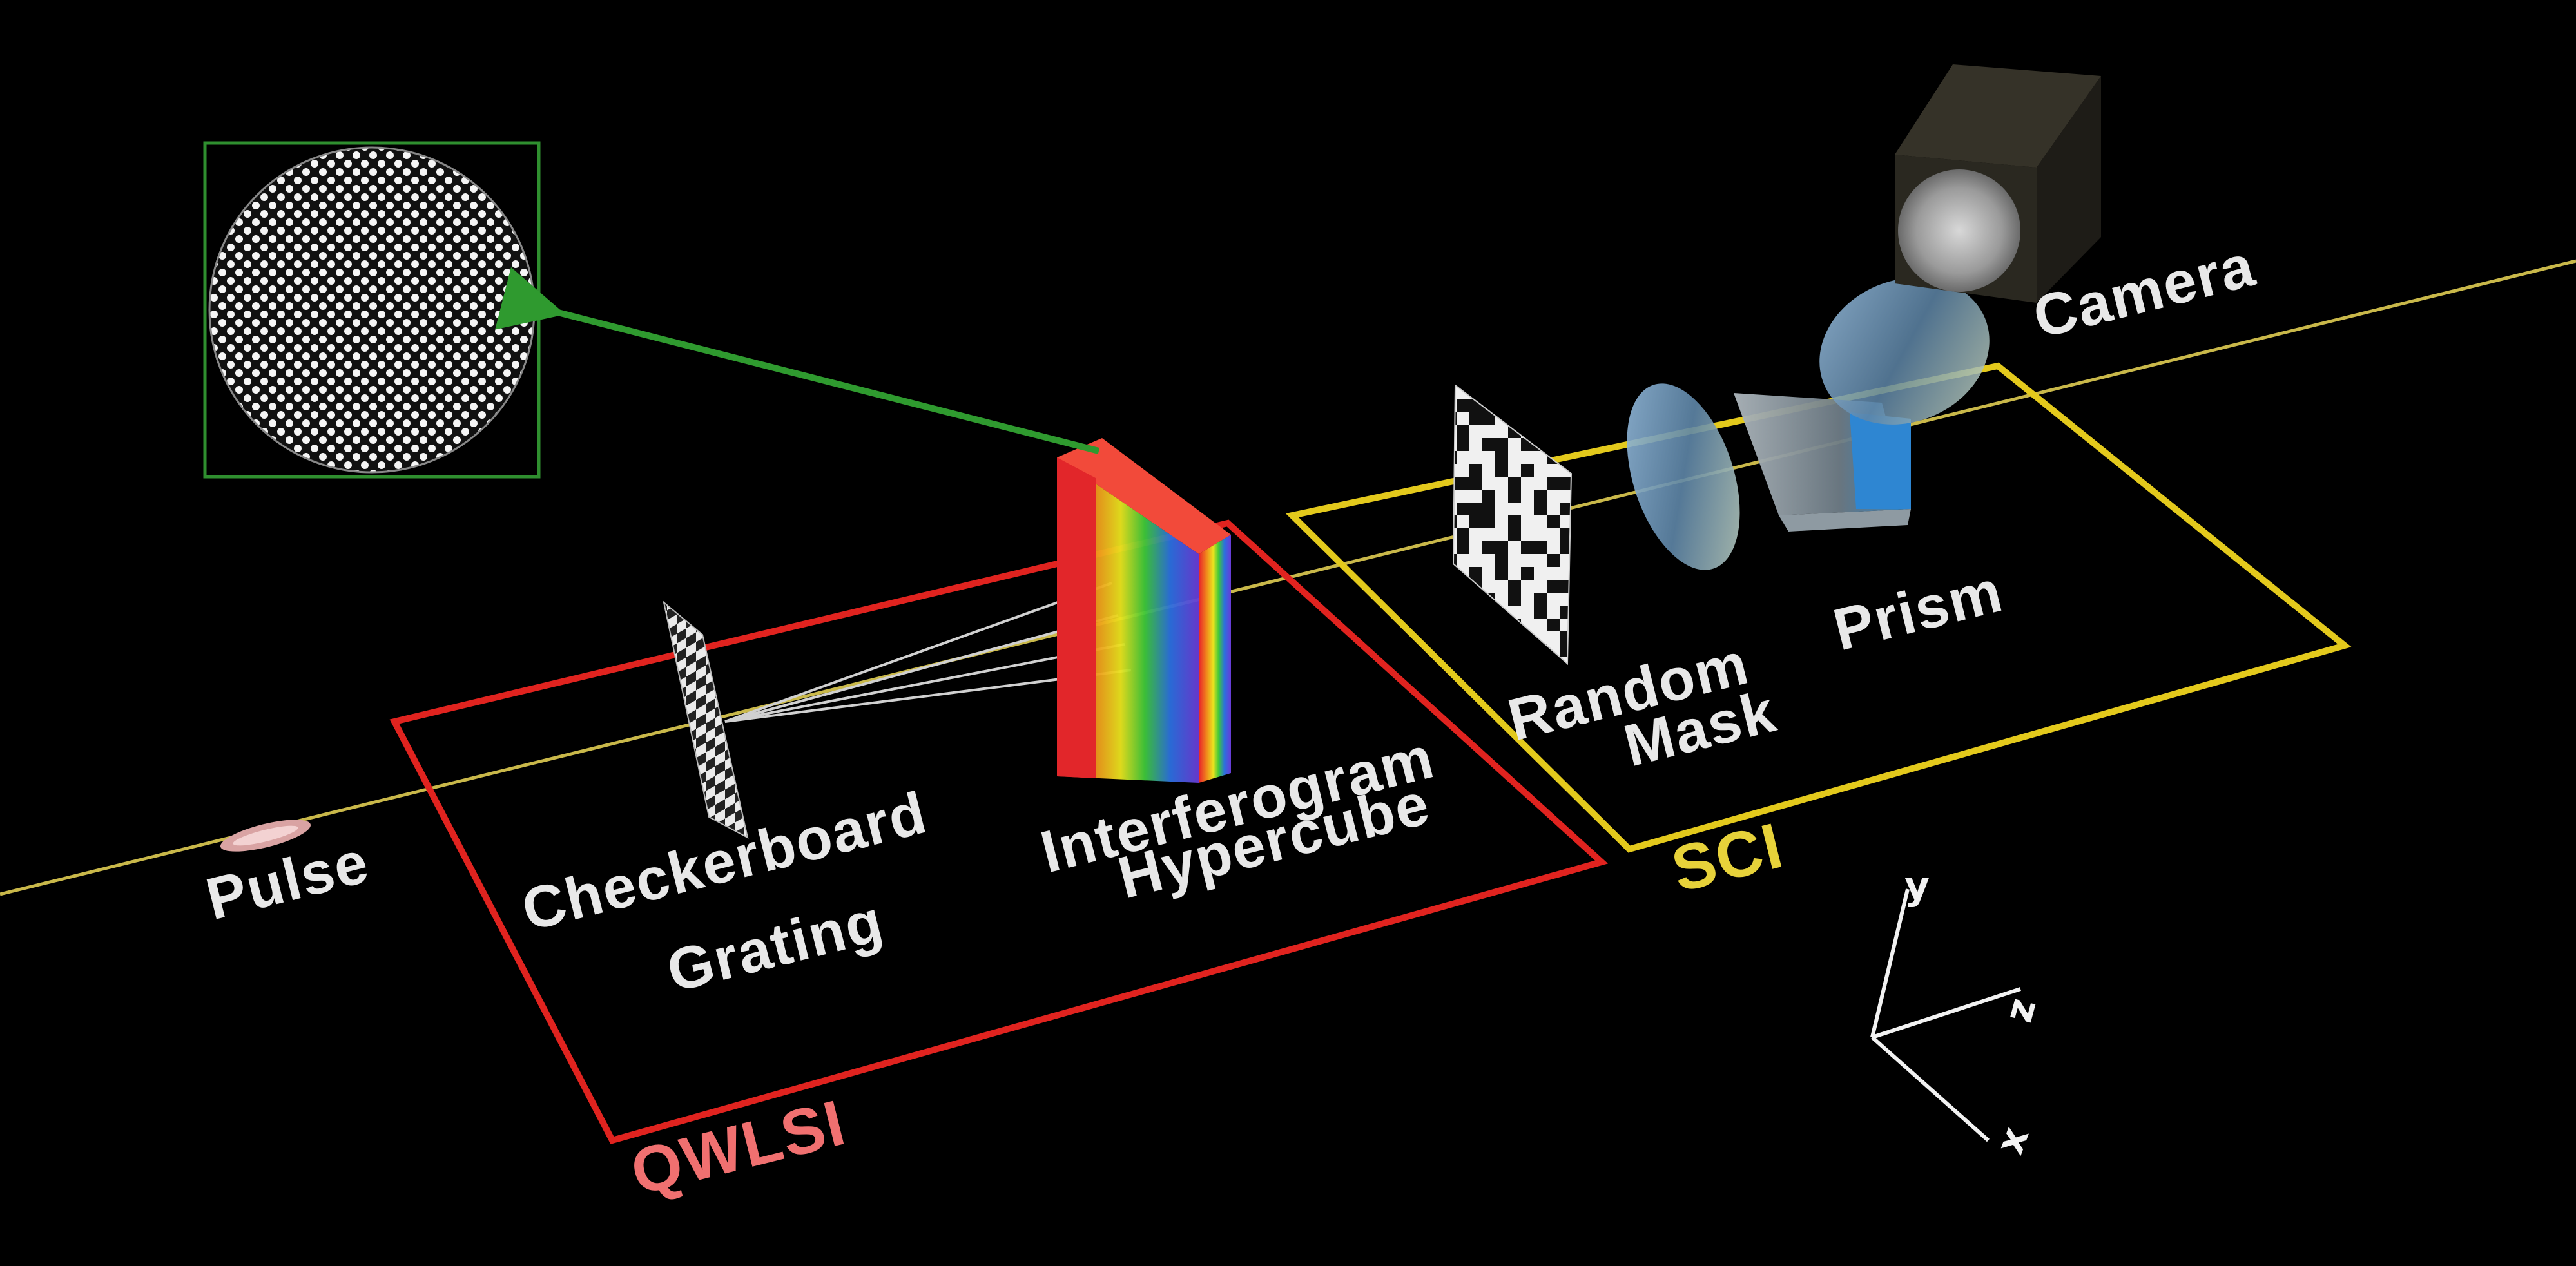  Describe the element at coordinates (706, 719) in the screenshot. I see `checkerboard-grating-icon` at that location.